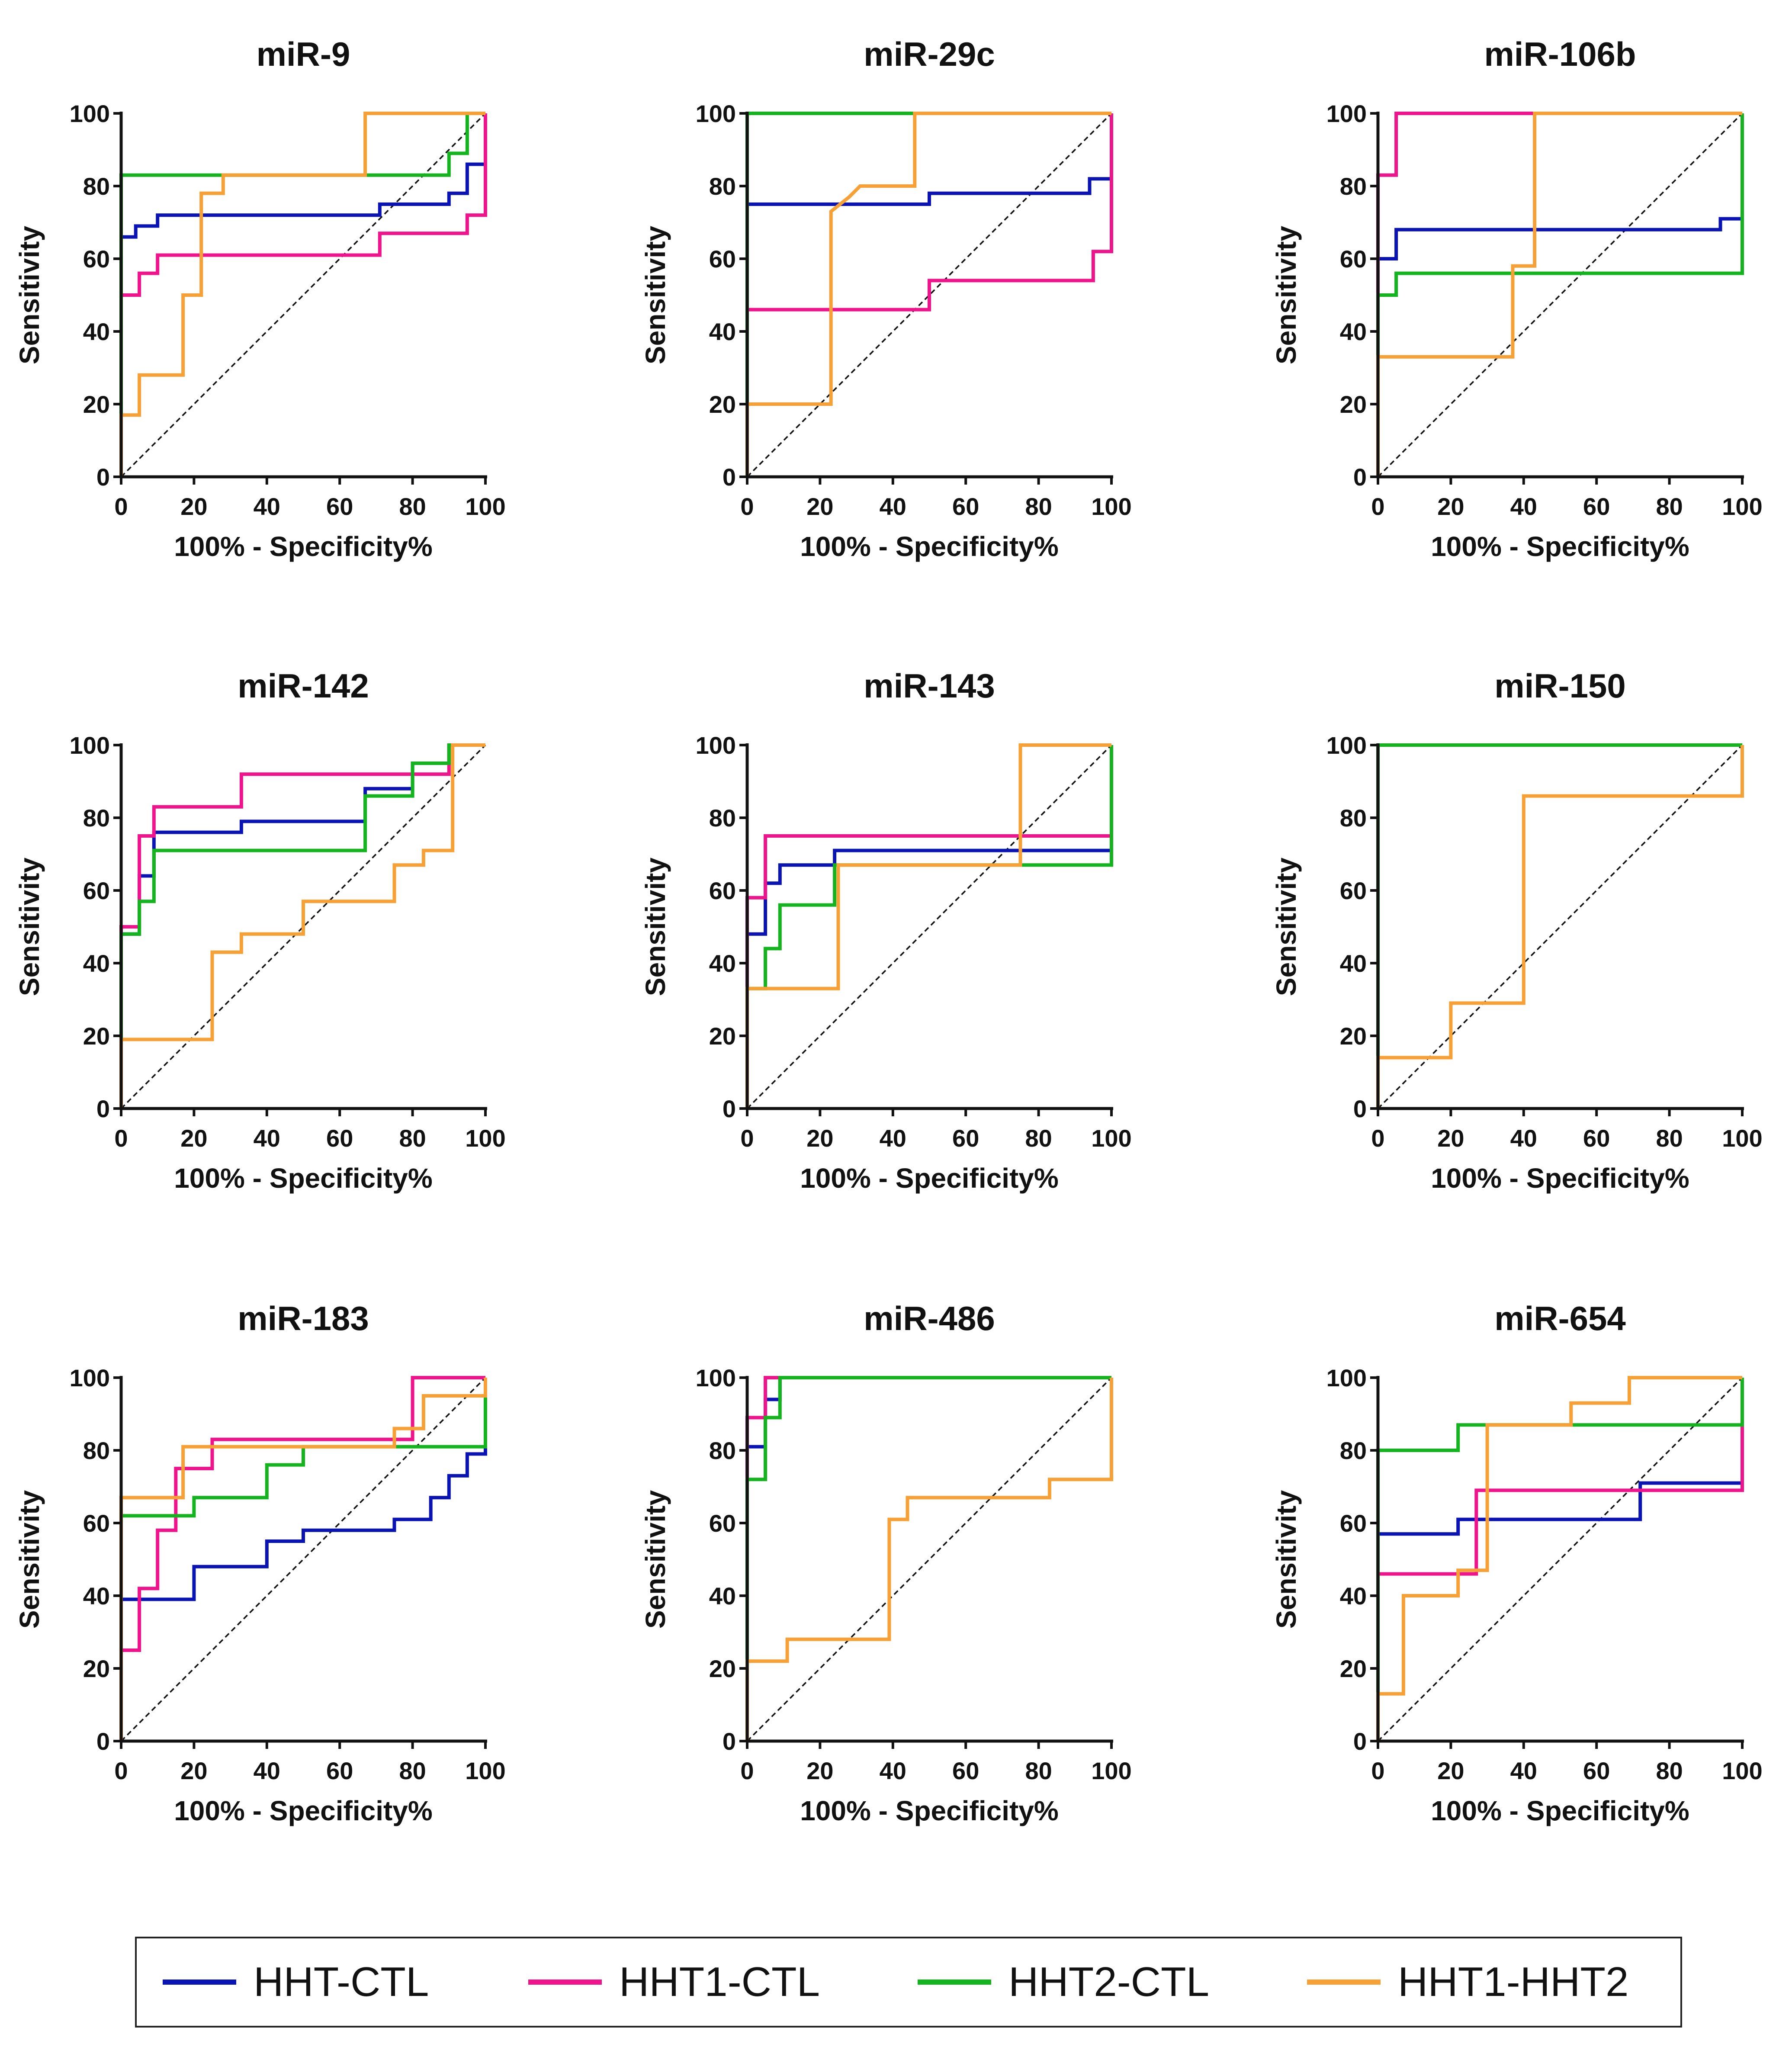 This screenshot has width=1792, height=2047. Describe the element at coordinates (819, 1139) in the screenshot. I see `x-tick-label-mir-143: 20` at that location.